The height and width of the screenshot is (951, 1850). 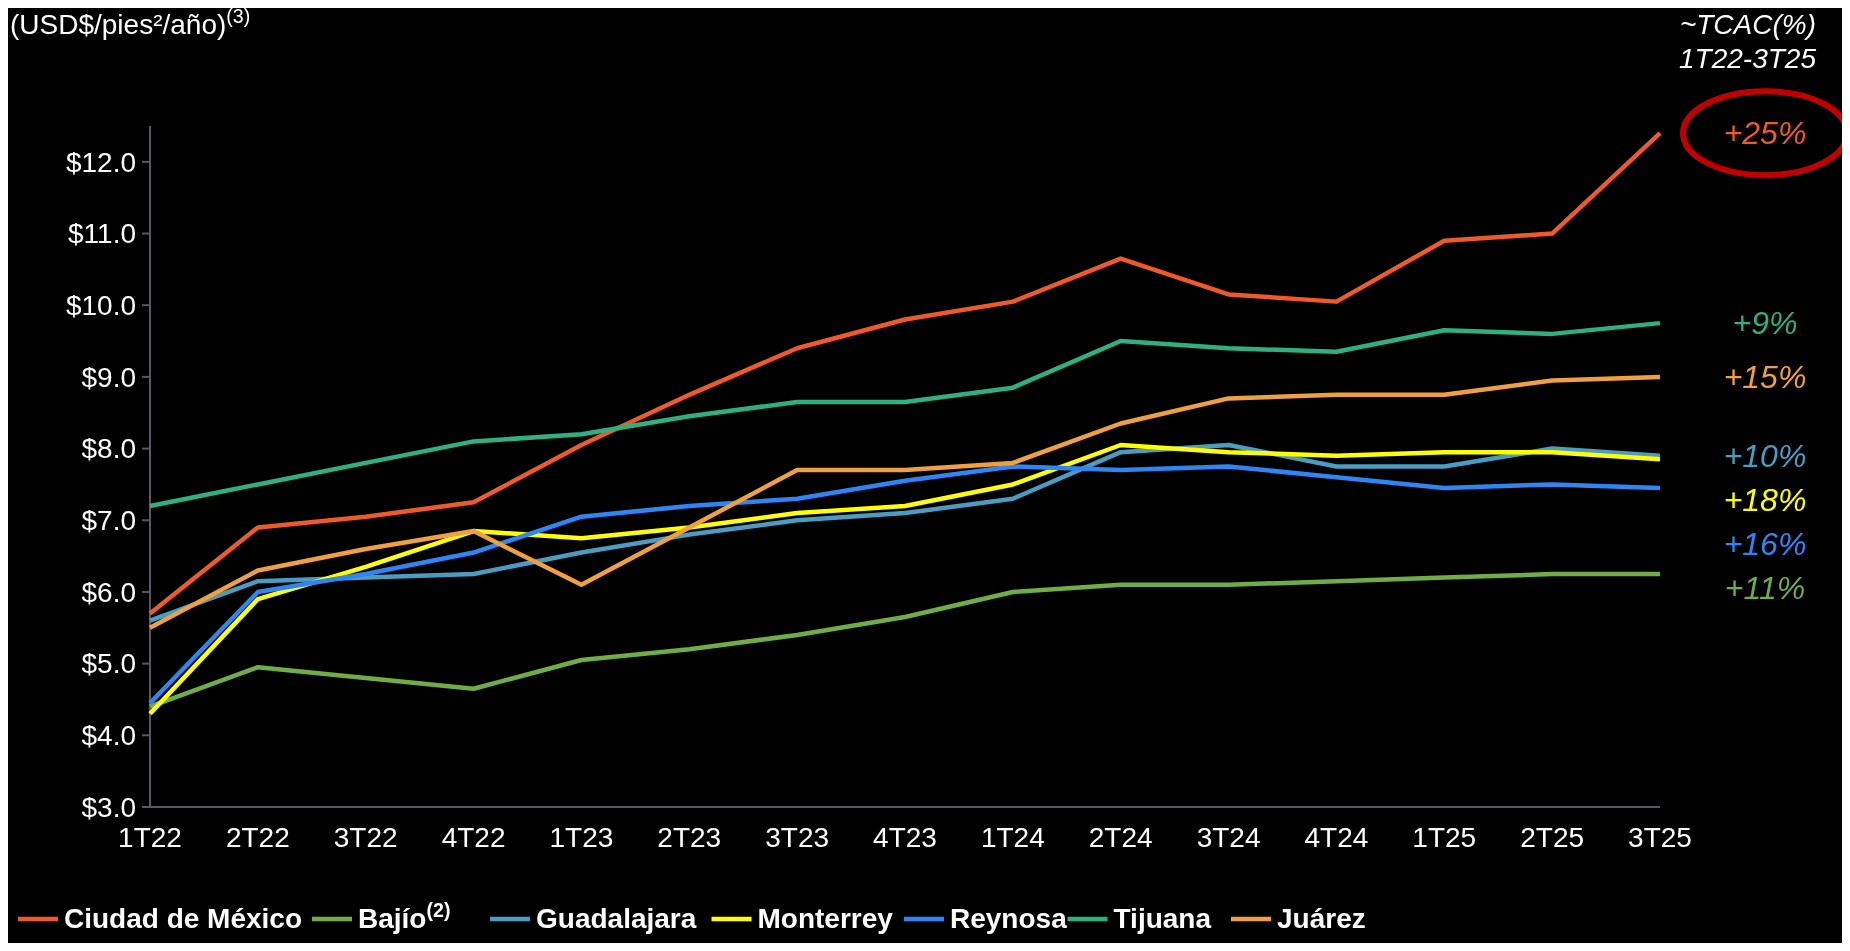 What do you see at coordinates (1765, 323) in the screenshot?
I see `annotation: +9%` at bounding box center [1765, 323].